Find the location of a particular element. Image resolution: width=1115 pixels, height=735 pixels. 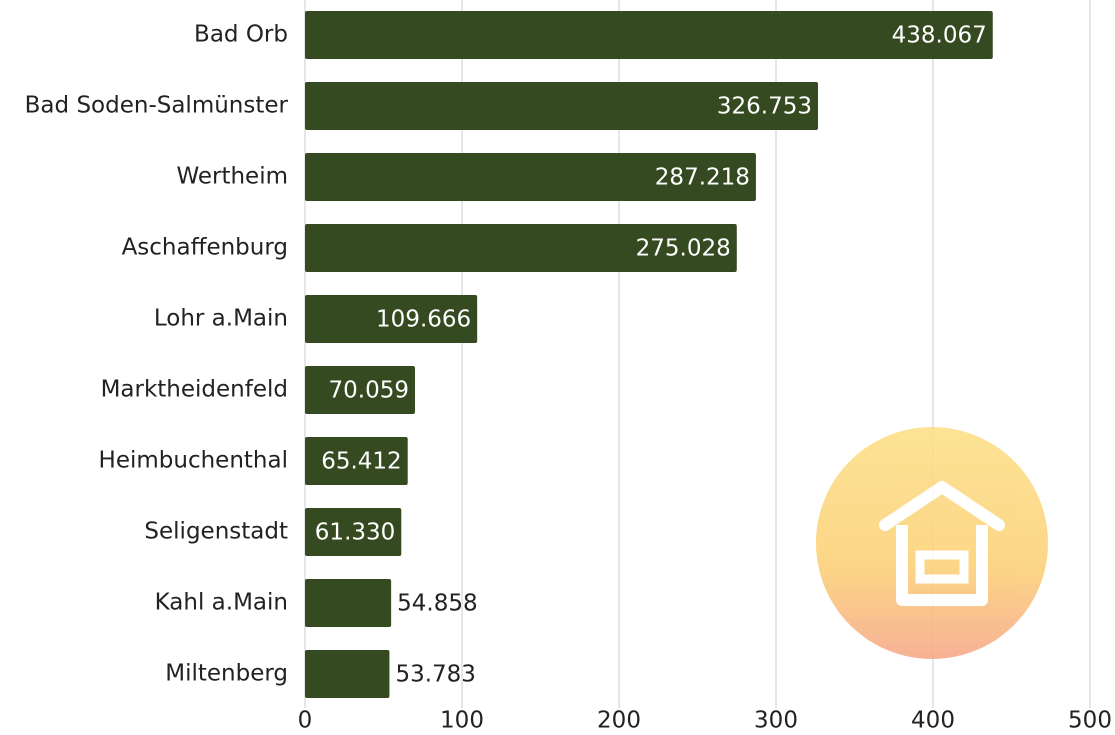

x-tick-label: 400 is located at coordinates (933, 721).